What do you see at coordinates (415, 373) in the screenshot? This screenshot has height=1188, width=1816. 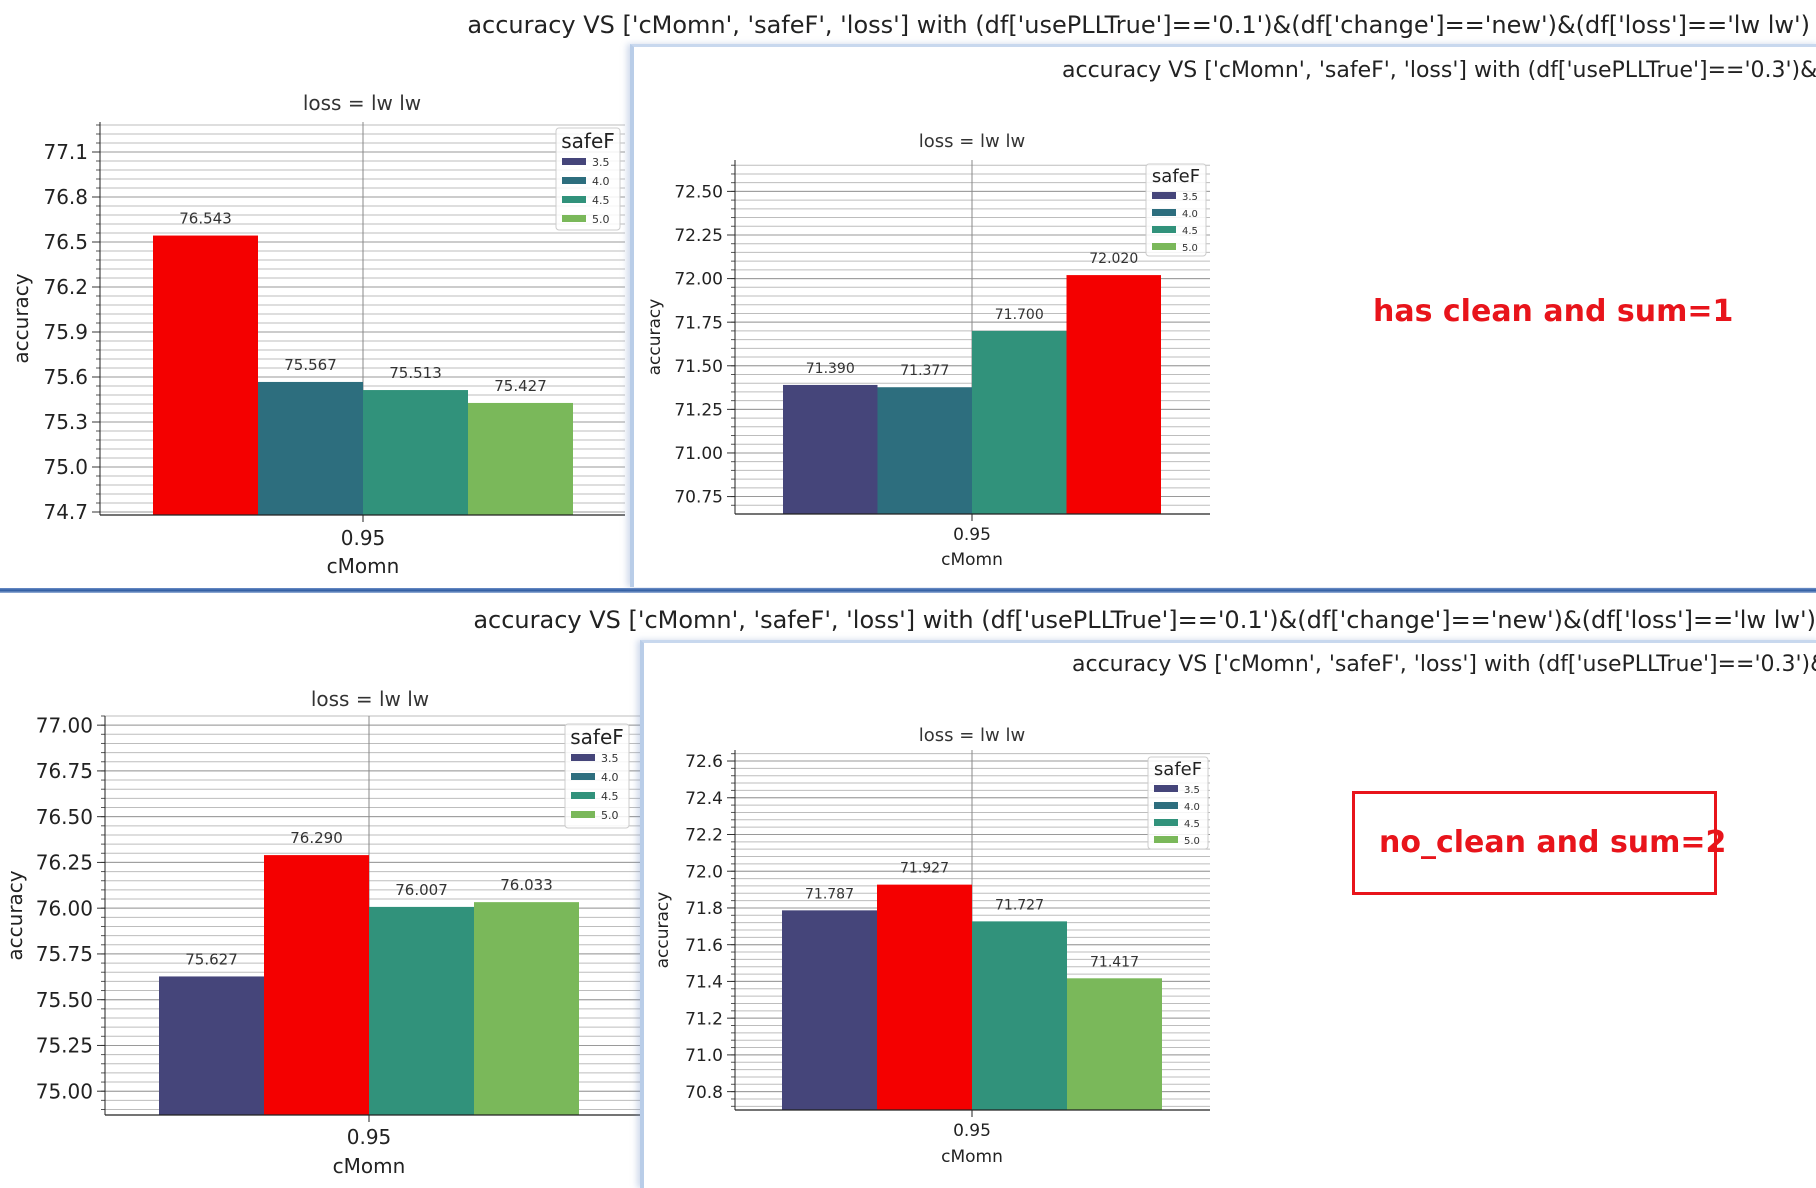 I see `bar-value-label: 75.513` at bounding box center [415, 373].